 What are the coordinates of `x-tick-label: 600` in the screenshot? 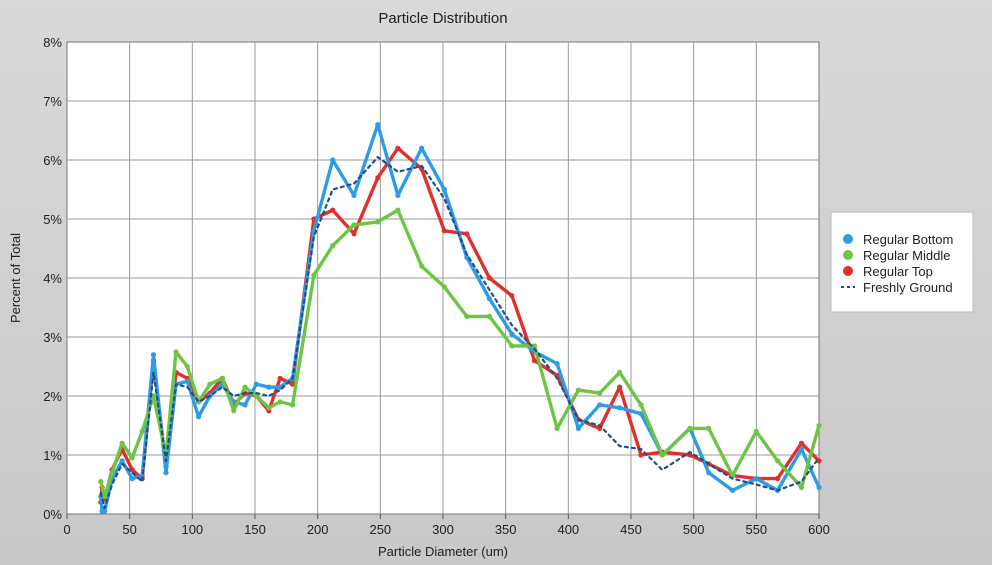 It's located at (819, 529).